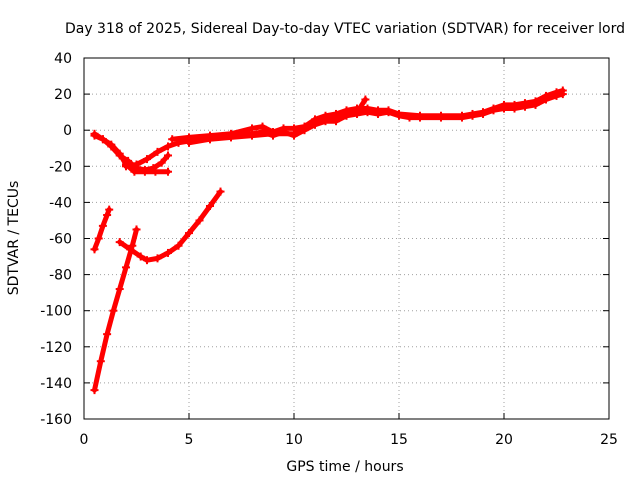 The image size is (640, 480). What do you see at coordinates (56, 384) in the screenshot?
I see `y-tick-label: -140` at bounding box center [56, 384].